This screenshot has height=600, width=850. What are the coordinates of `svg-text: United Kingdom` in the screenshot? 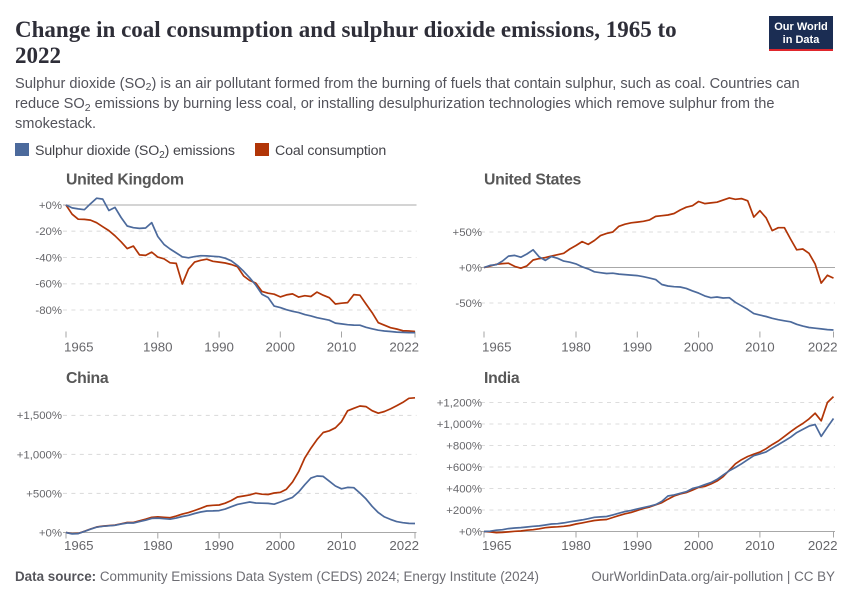 It's located at (125, 180).